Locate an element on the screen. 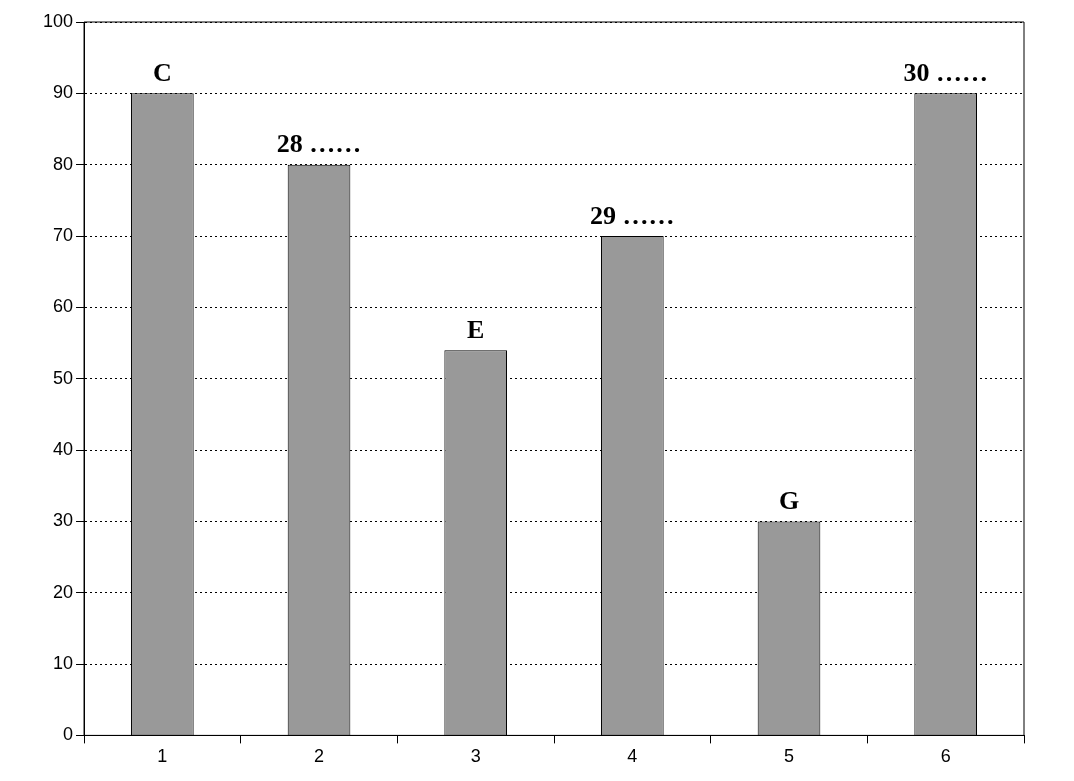  y-tick-label: 10 is located at coordinates (63, 663).